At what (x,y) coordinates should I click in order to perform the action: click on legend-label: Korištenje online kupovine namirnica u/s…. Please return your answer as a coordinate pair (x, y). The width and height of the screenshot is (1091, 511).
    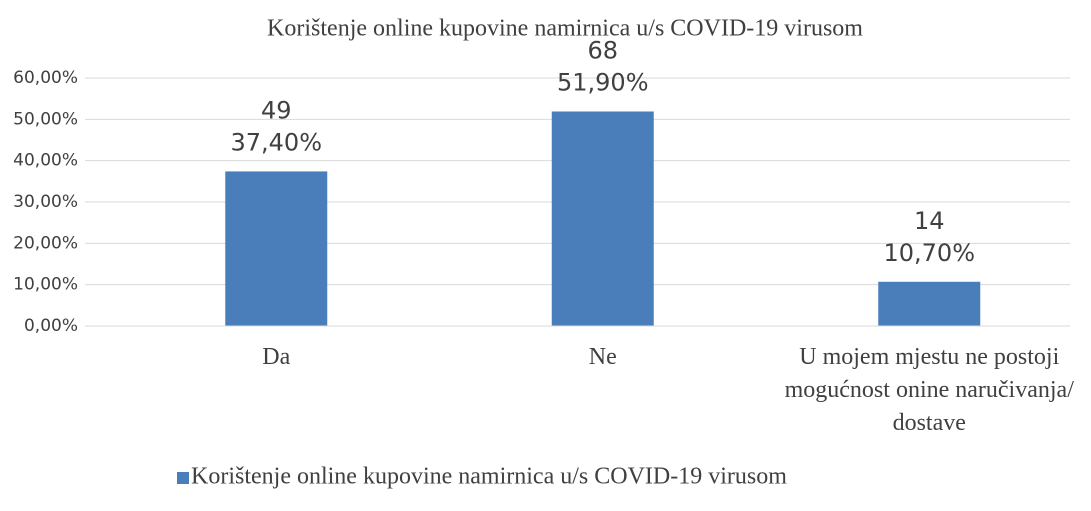
    Looking at the image, I should click on (489, 477).